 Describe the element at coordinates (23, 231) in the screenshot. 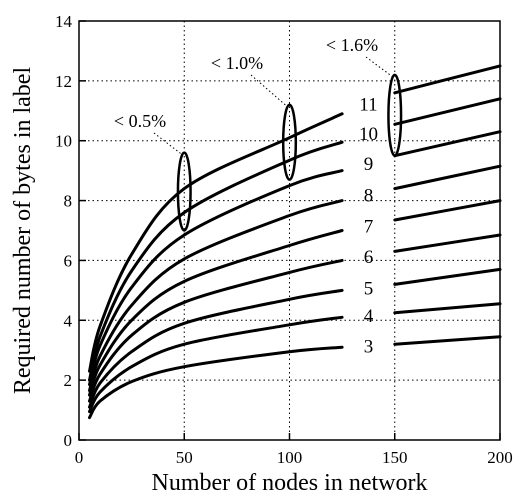

I see `y-axis-title: Required number of bytes in label` at that location.